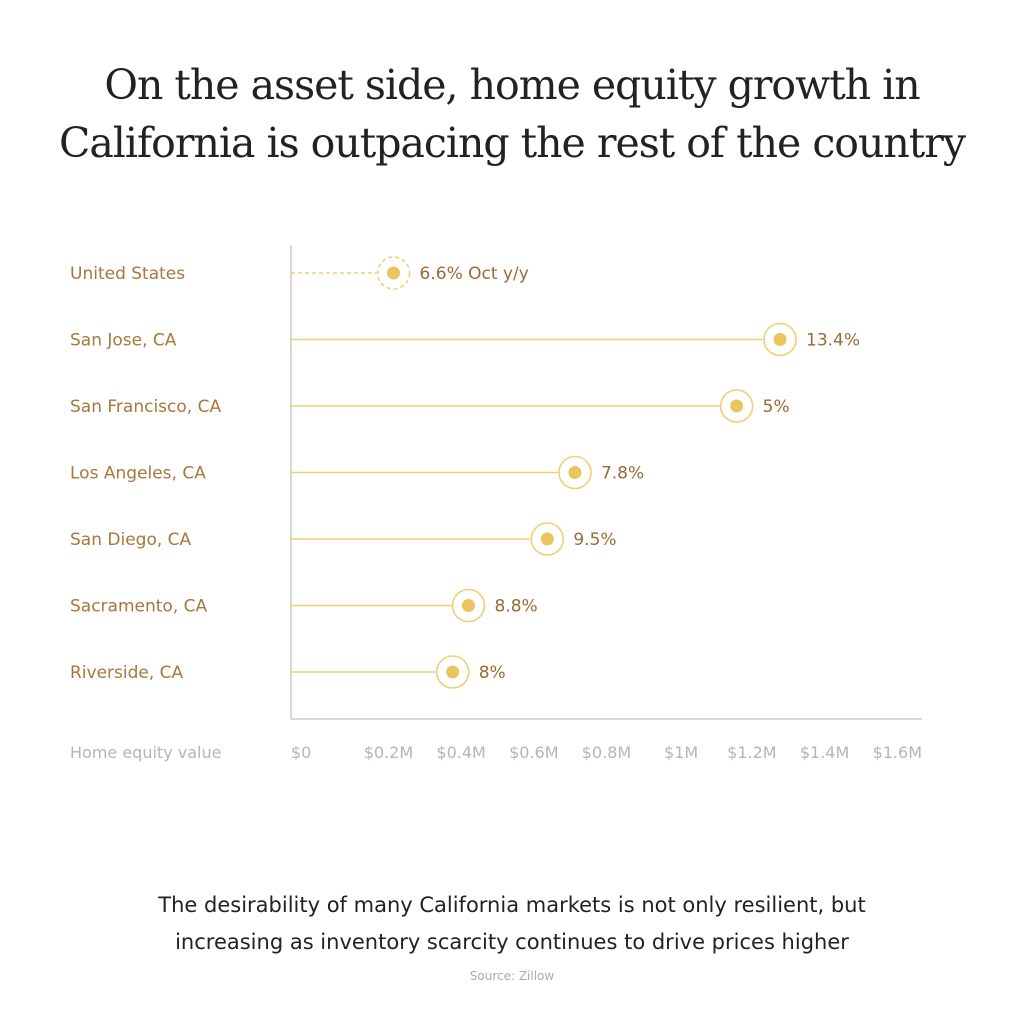 This screenshot has width=1024, height=1024. I want to click on x-tick-label: $1.2M, so click(751, 752).